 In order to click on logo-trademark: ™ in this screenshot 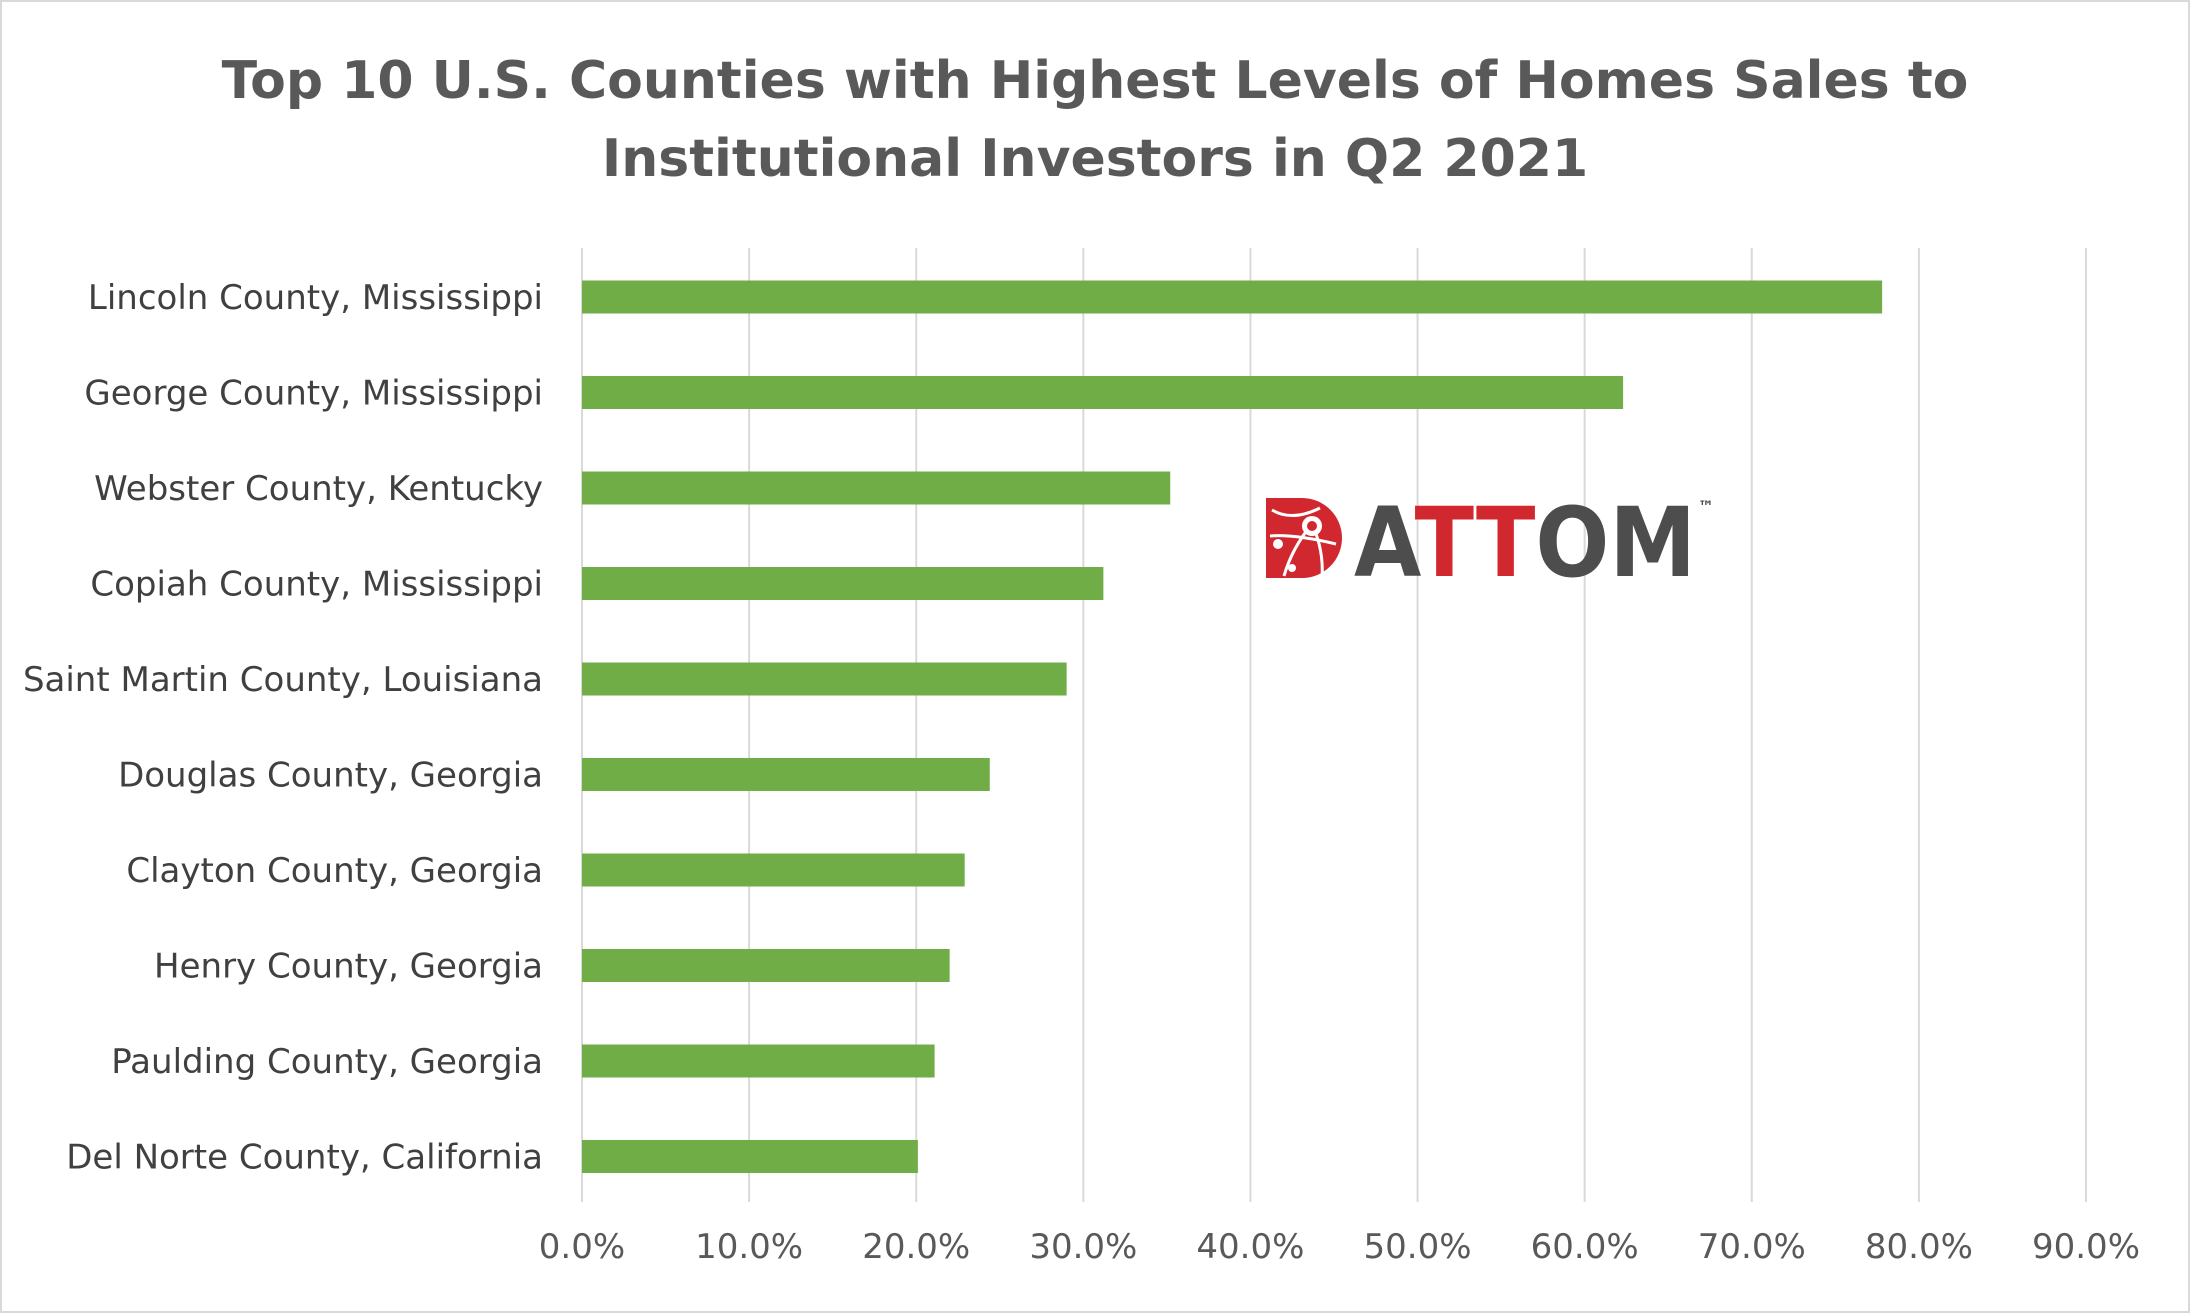, I will do `click(1706, 506)`.